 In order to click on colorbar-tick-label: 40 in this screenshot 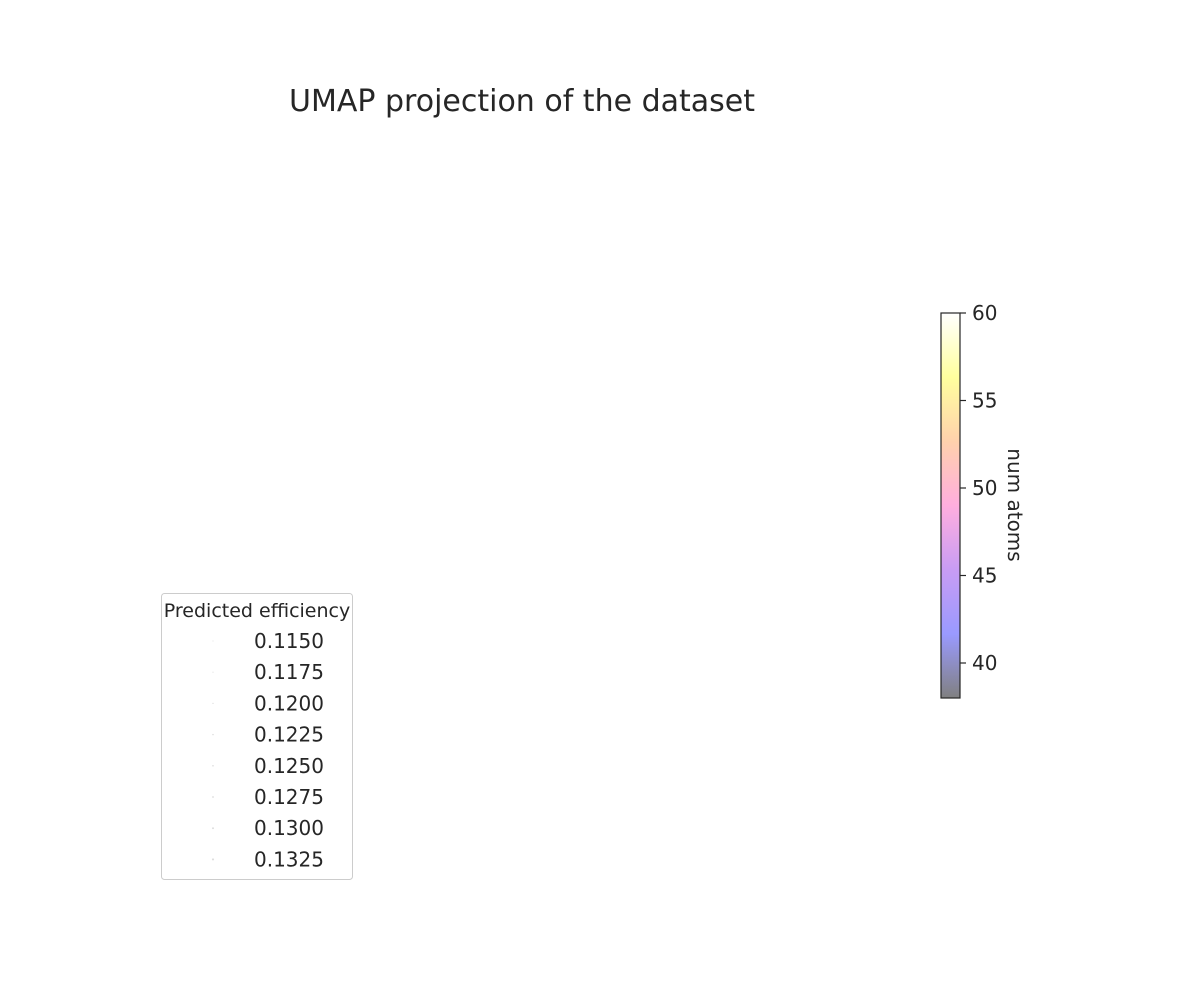, I will do `click(984, 663)`.